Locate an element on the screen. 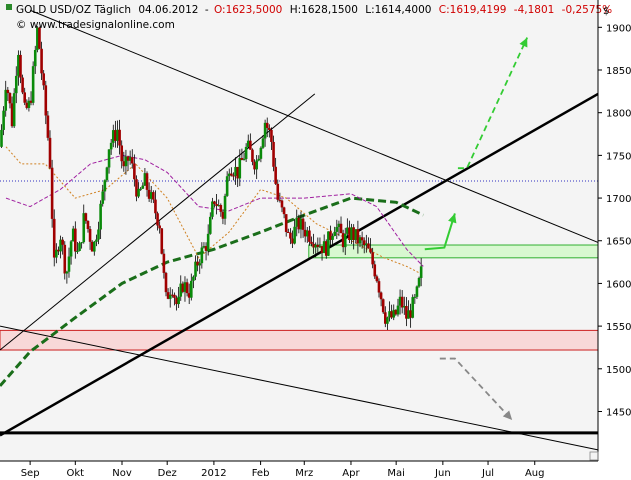 The width and height of the screenshot is (631, 480). header-change: -4,1801 is located at coordinates (534, 10).